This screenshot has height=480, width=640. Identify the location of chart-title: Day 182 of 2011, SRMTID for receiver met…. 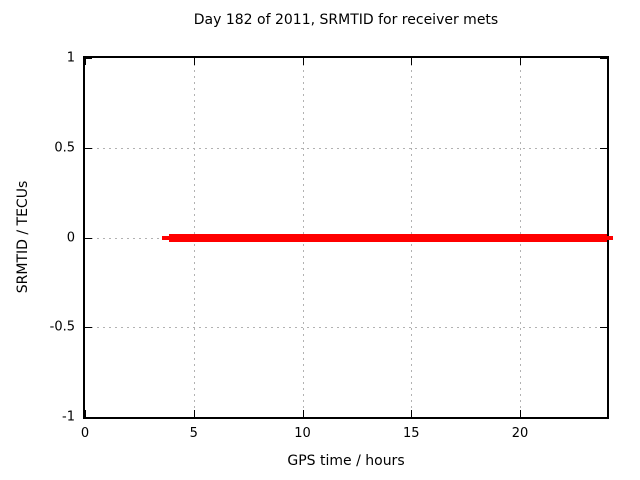
(346, 20).